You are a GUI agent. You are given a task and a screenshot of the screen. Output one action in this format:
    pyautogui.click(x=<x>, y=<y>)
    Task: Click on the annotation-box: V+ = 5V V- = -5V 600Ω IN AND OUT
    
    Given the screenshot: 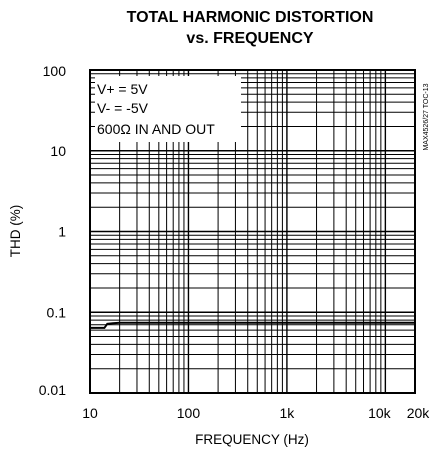 What is the action you would take?
    pyautogui.click(x=168, y=109)
    